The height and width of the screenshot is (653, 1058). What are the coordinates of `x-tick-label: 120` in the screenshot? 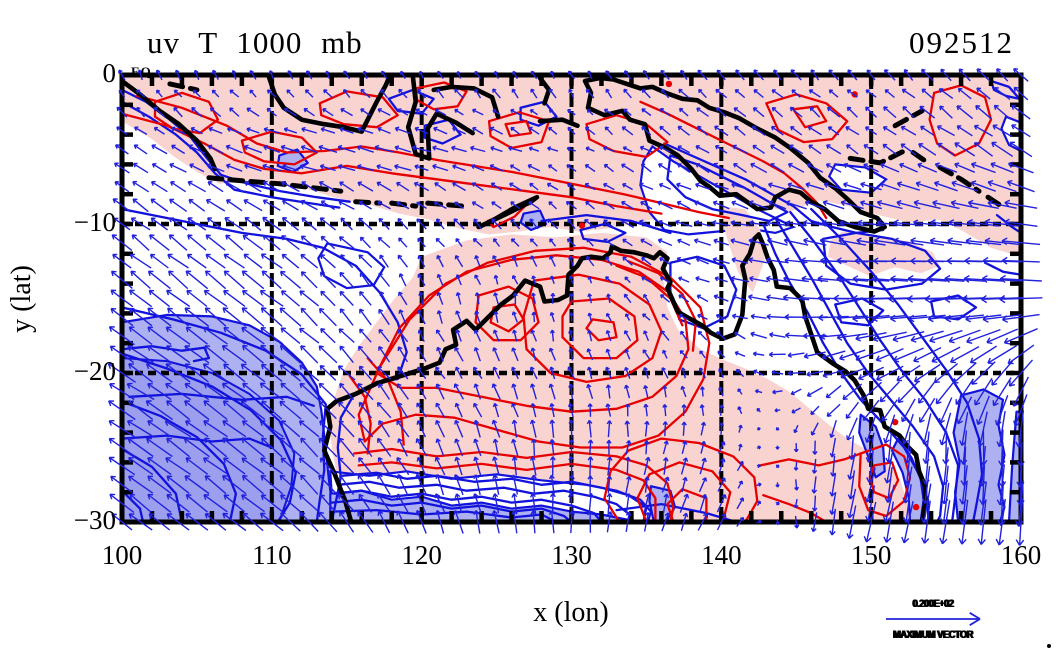 It's located at (421, 555).